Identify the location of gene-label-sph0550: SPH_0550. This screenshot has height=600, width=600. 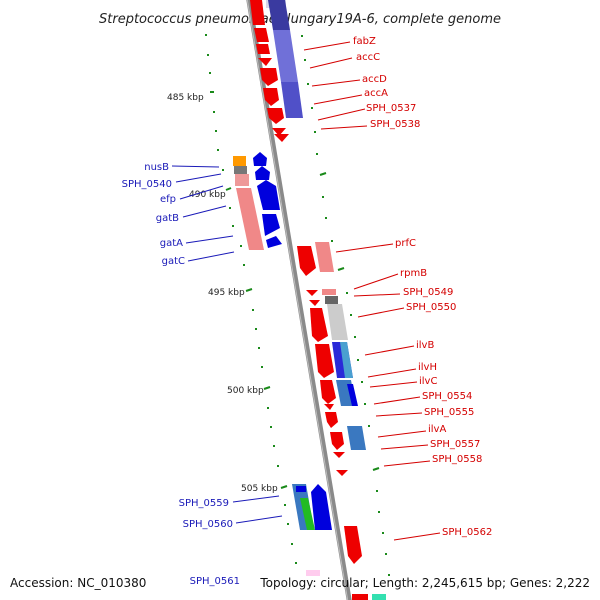
(431, 307).